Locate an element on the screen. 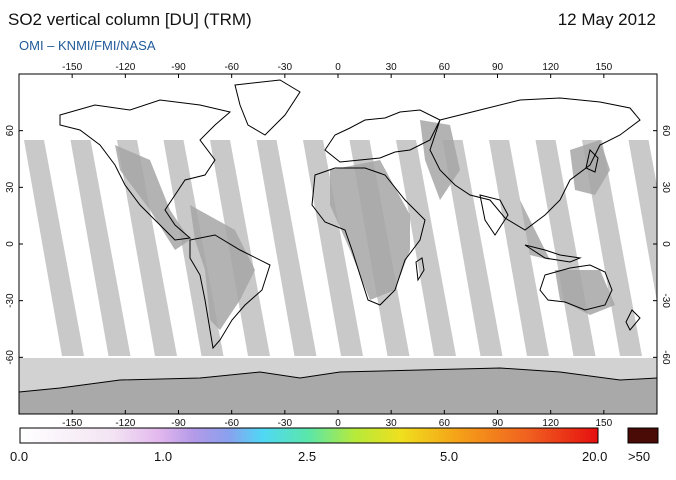 This screenshot has width=676, height=480. colorbar-label-1: 1.0 is located at coordinates (163, 456).